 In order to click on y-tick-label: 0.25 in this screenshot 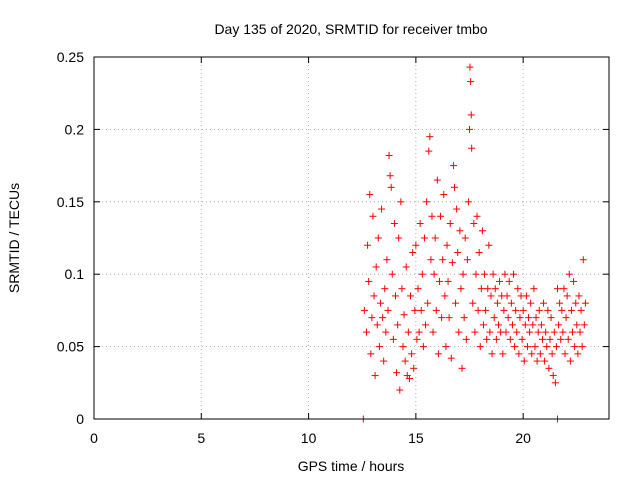, I will do `click(70, 57)`.